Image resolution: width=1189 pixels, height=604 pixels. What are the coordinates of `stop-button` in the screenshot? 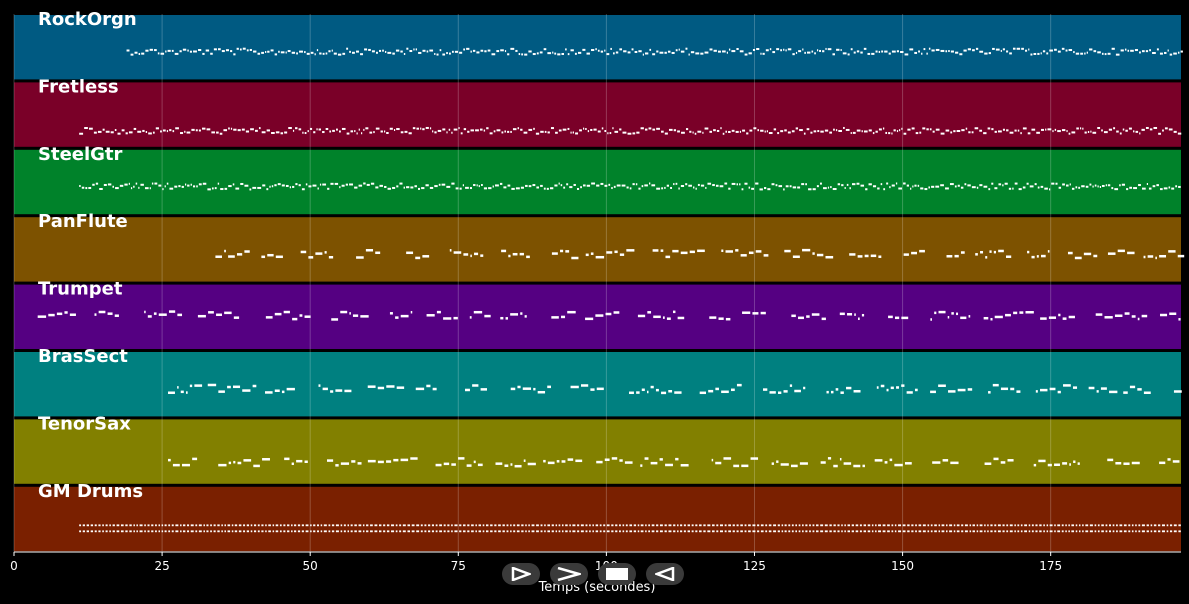 It's located at (617, 574).